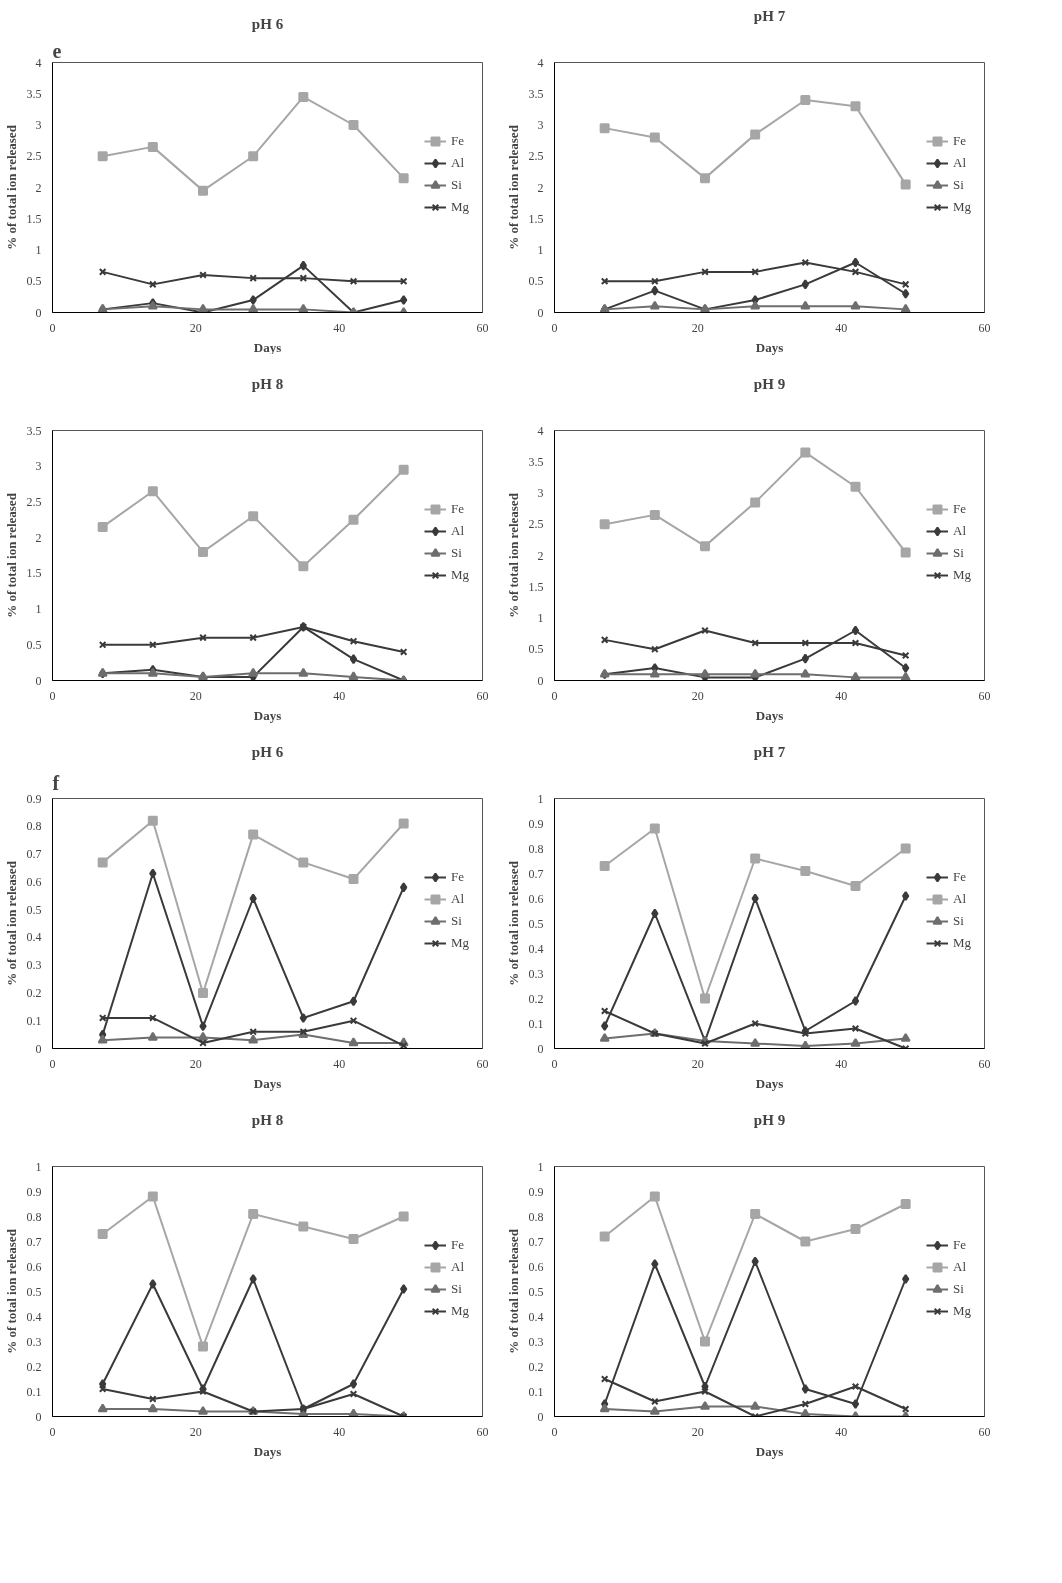  I want to click on y-tick-label: 3, so click(540, 493).